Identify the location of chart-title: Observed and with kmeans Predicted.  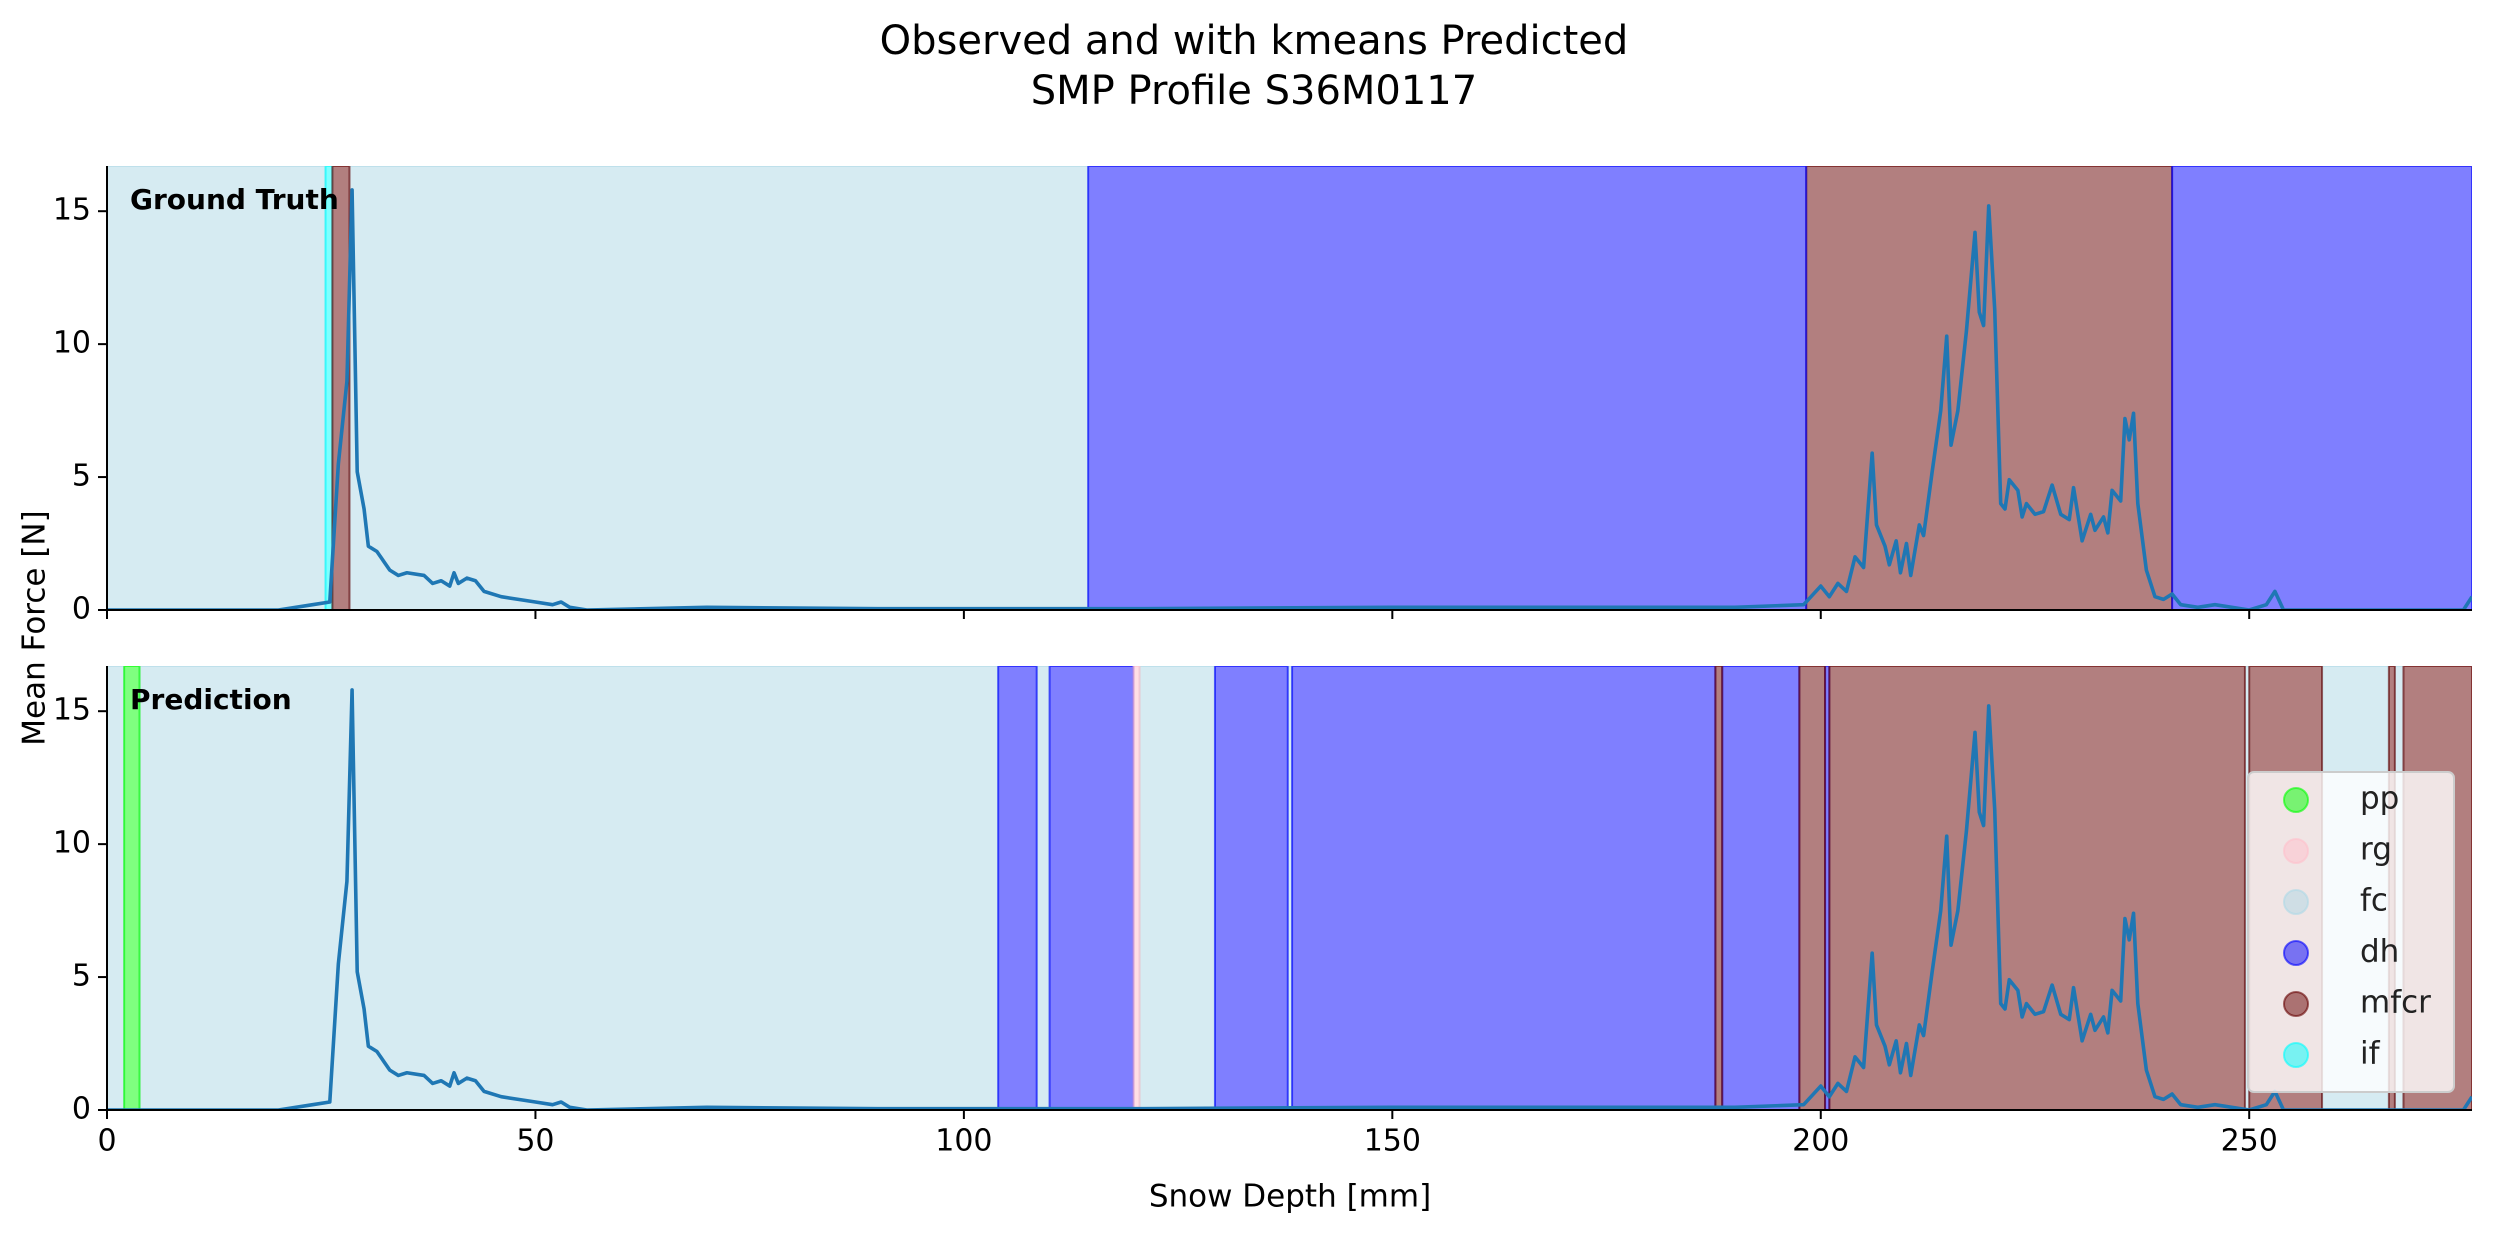
(1254, 41).